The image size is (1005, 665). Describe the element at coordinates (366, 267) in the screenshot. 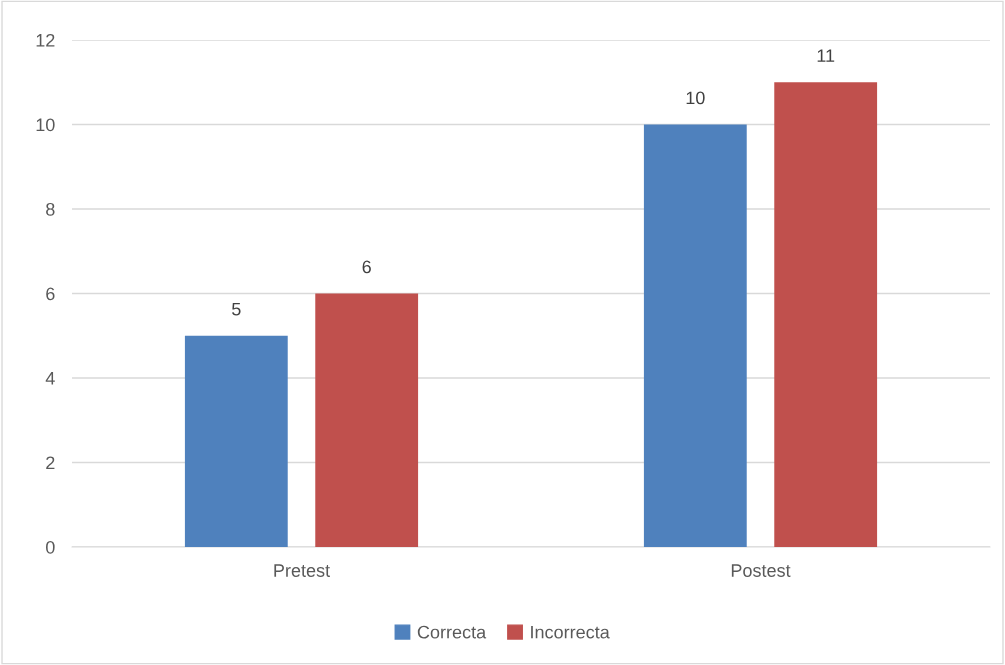

I see `data-label: 6` at that location.